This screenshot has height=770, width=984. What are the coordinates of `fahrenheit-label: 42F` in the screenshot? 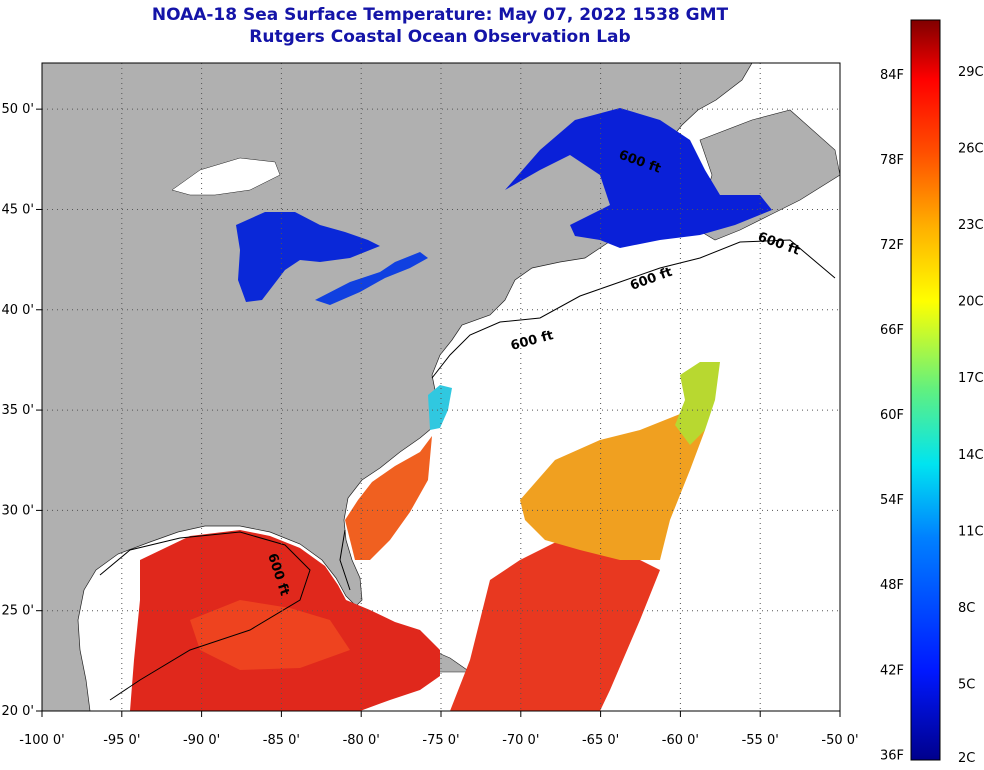 It's located at (892, 670).